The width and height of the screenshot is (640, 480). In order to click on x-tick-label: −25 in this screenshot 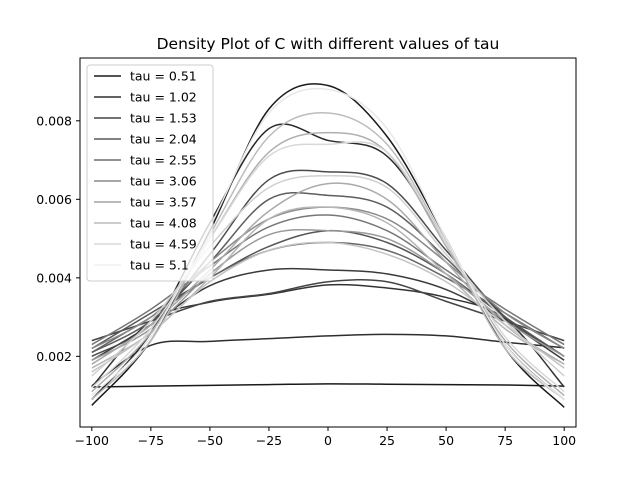, I will do `click(269, 440)`.